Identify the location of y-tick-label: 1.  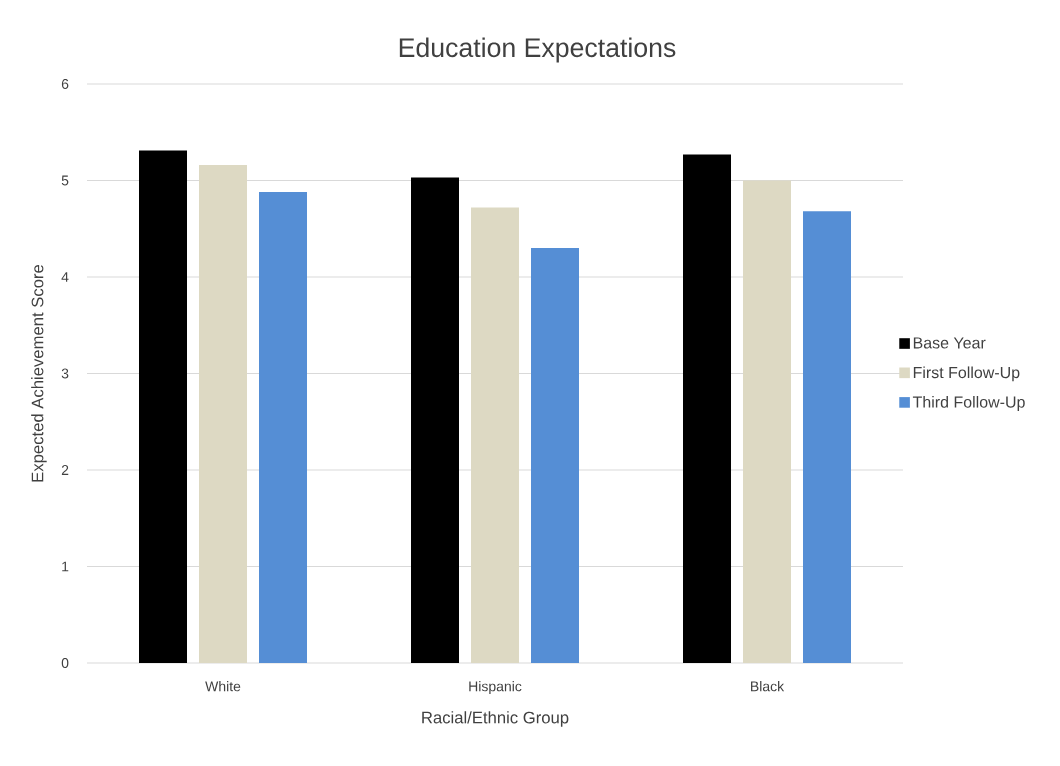
(65, 566).